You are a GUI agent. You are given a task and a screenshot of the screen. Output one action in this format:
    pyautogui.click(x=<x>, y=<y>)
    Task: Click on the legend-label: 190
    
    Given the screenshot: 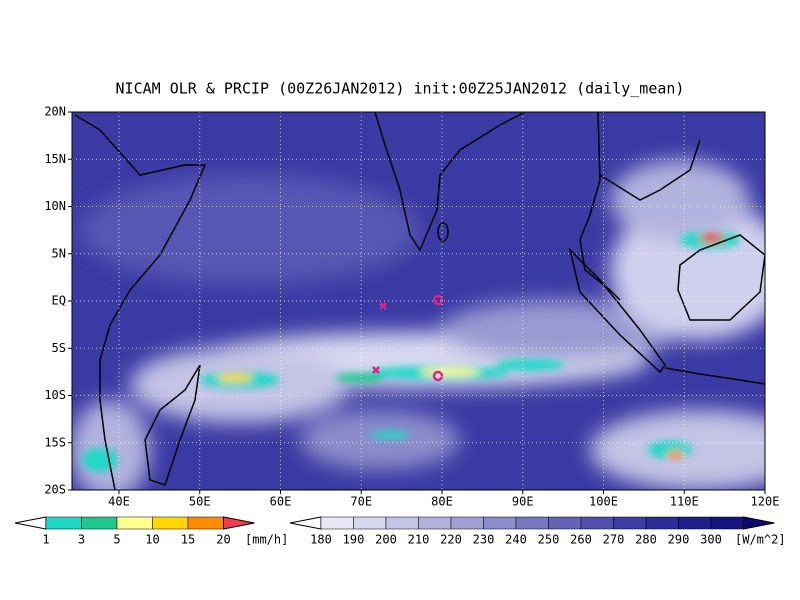 What is the action you would take?
    pyautogui.click(x=354, y=540)
    